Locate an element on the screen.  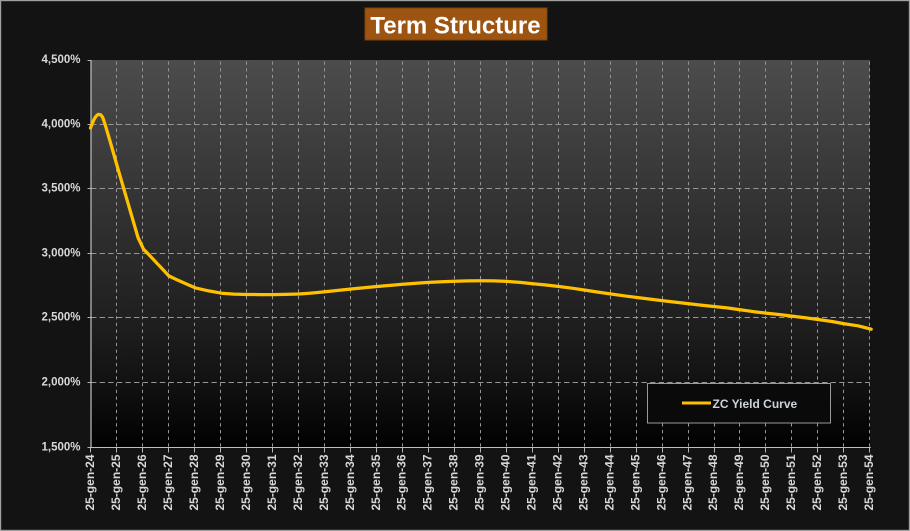
svg-text: 25-gen-46 is located at coordinates (661, 482).